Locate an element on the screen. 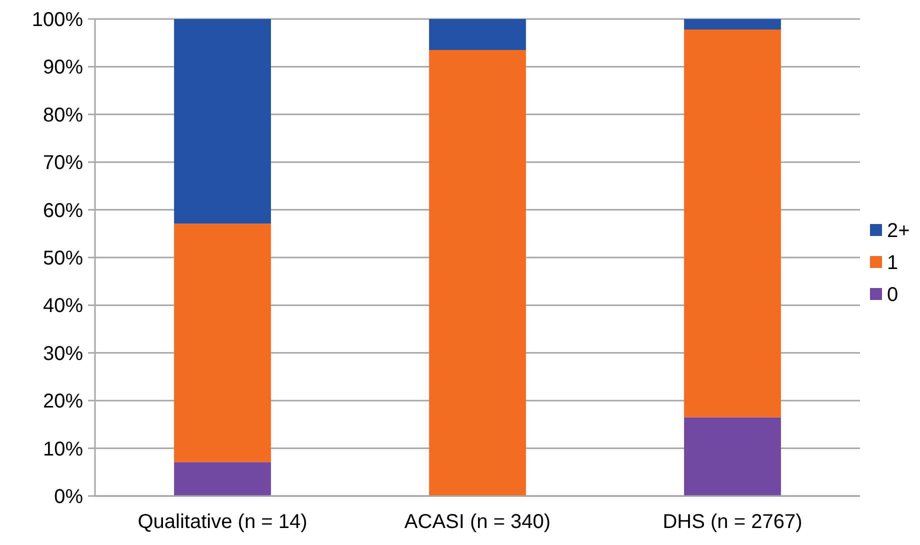  x-tick-label: Qualitative (n = 14) is located at coordinates (223, 522).